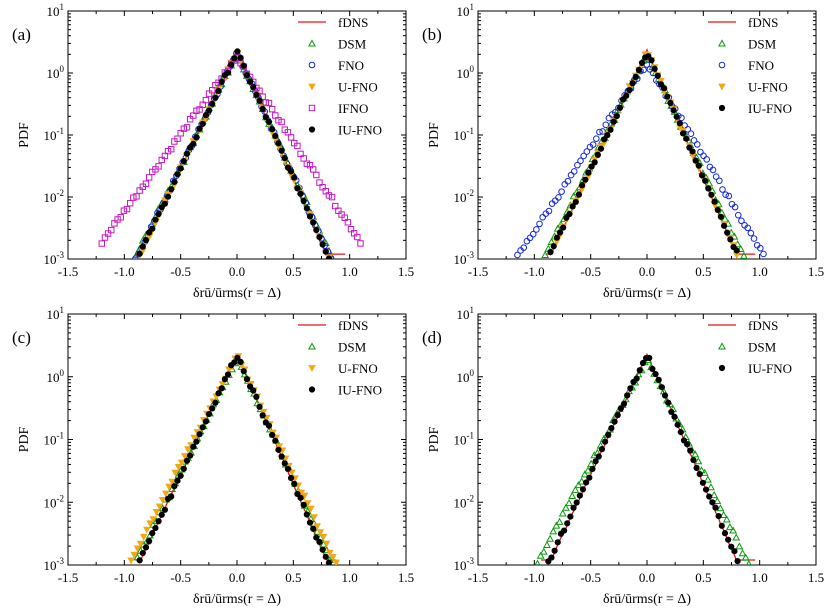 The width and height of the screenshot is (830, 611). I want to click on x-tick-label: 1.5, so click(816, 271).